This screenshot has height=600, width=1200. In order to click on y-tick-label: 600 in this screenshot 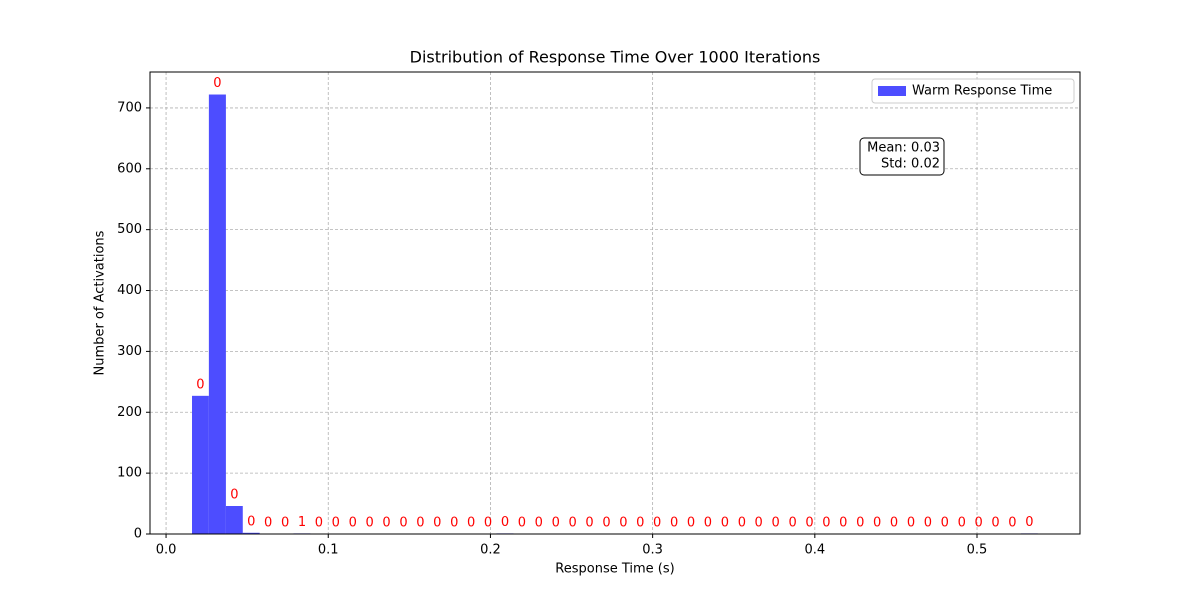, I will do `click(129, 168)`.